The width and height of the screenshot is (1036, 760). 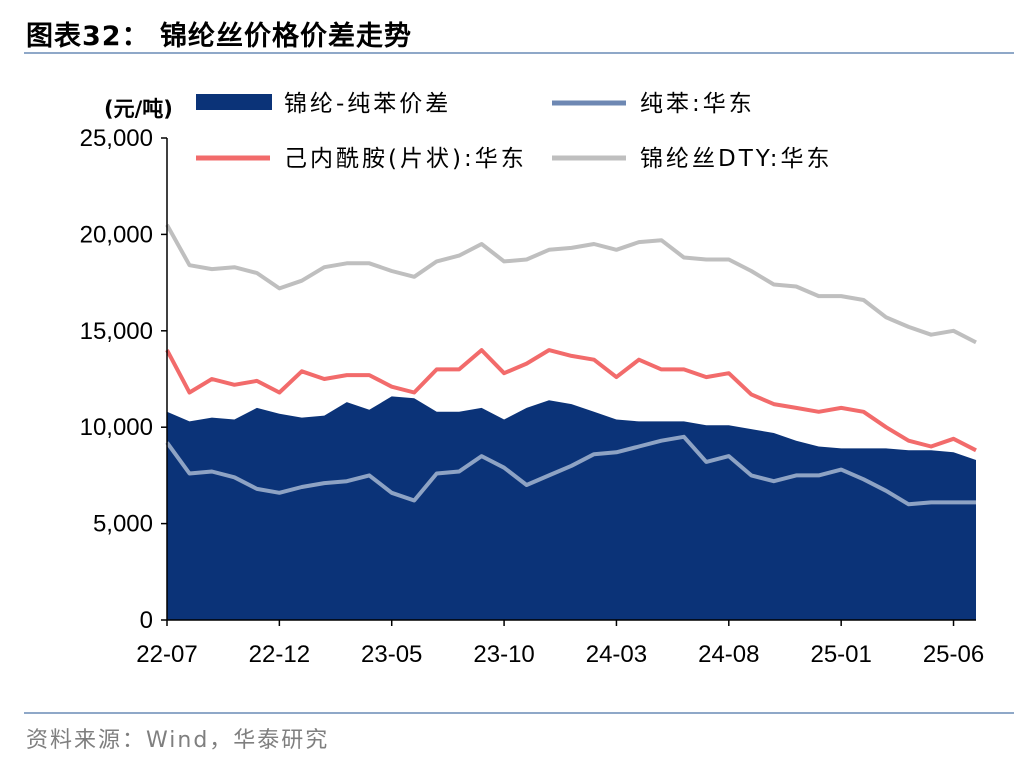 I want to click on source-note: 资料来源：Wind，华泰研究, so click(x=178, y=740).